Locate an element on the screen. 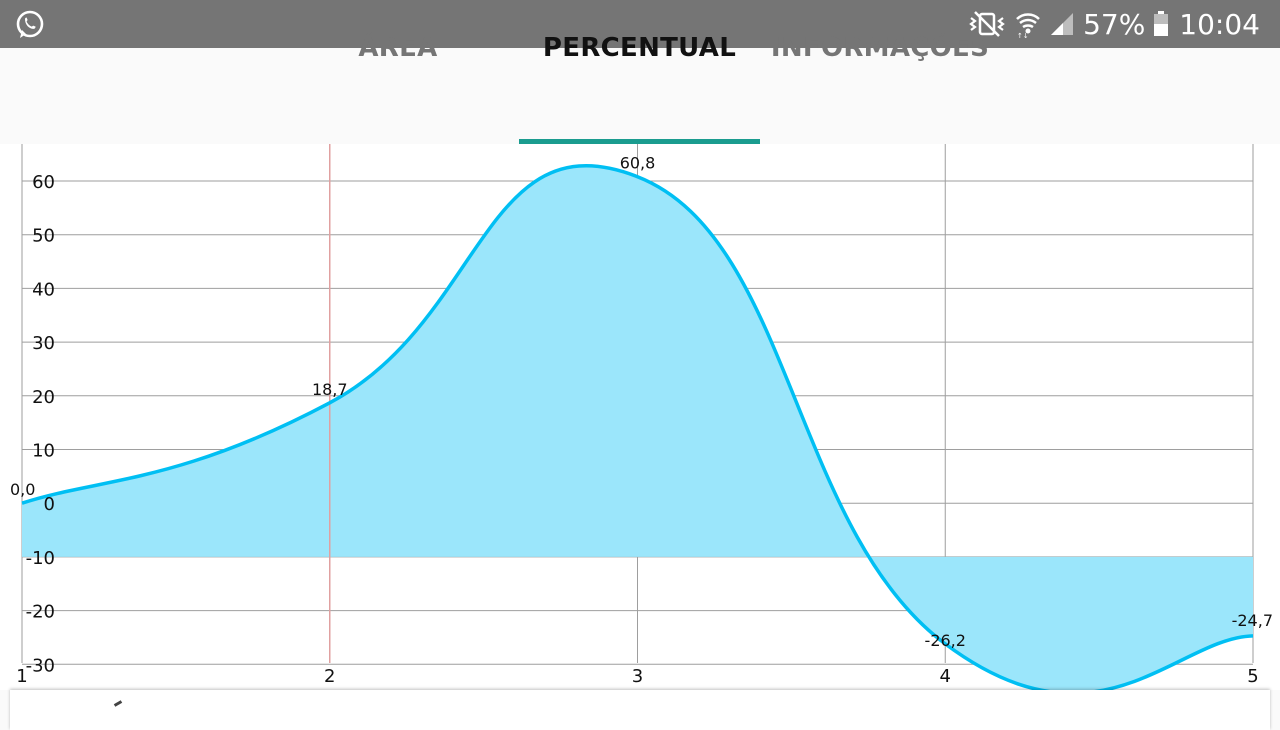 This screenshot has height=730, width=1280. tab-bar is located at coordinates (640, 96).